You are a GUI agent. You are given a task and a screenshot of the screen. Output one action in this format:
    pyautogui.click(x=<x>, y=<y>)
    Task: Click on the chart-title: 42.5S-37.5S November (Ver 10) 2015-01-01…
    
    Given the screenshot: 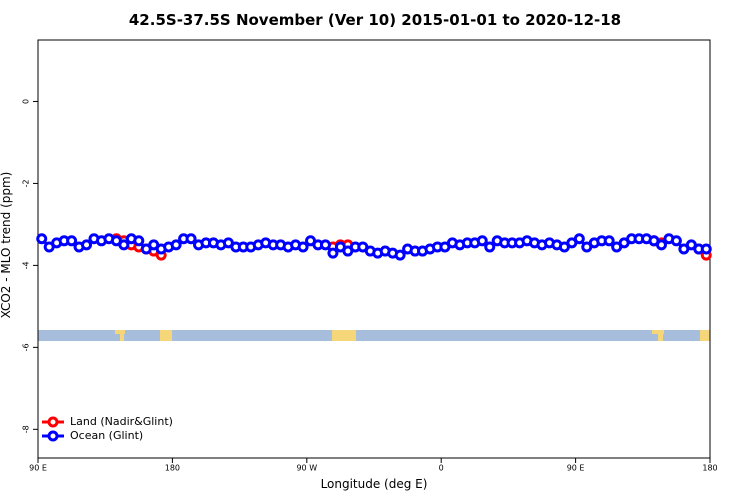 What is the action you would take?
    pyautogui.click(x=375, y=20)
    